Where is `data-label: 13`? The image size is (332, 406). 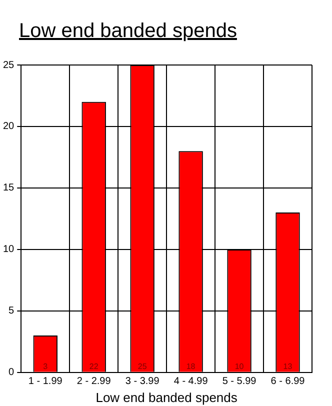
data-label: 13 is located at coordinates (288, 367).